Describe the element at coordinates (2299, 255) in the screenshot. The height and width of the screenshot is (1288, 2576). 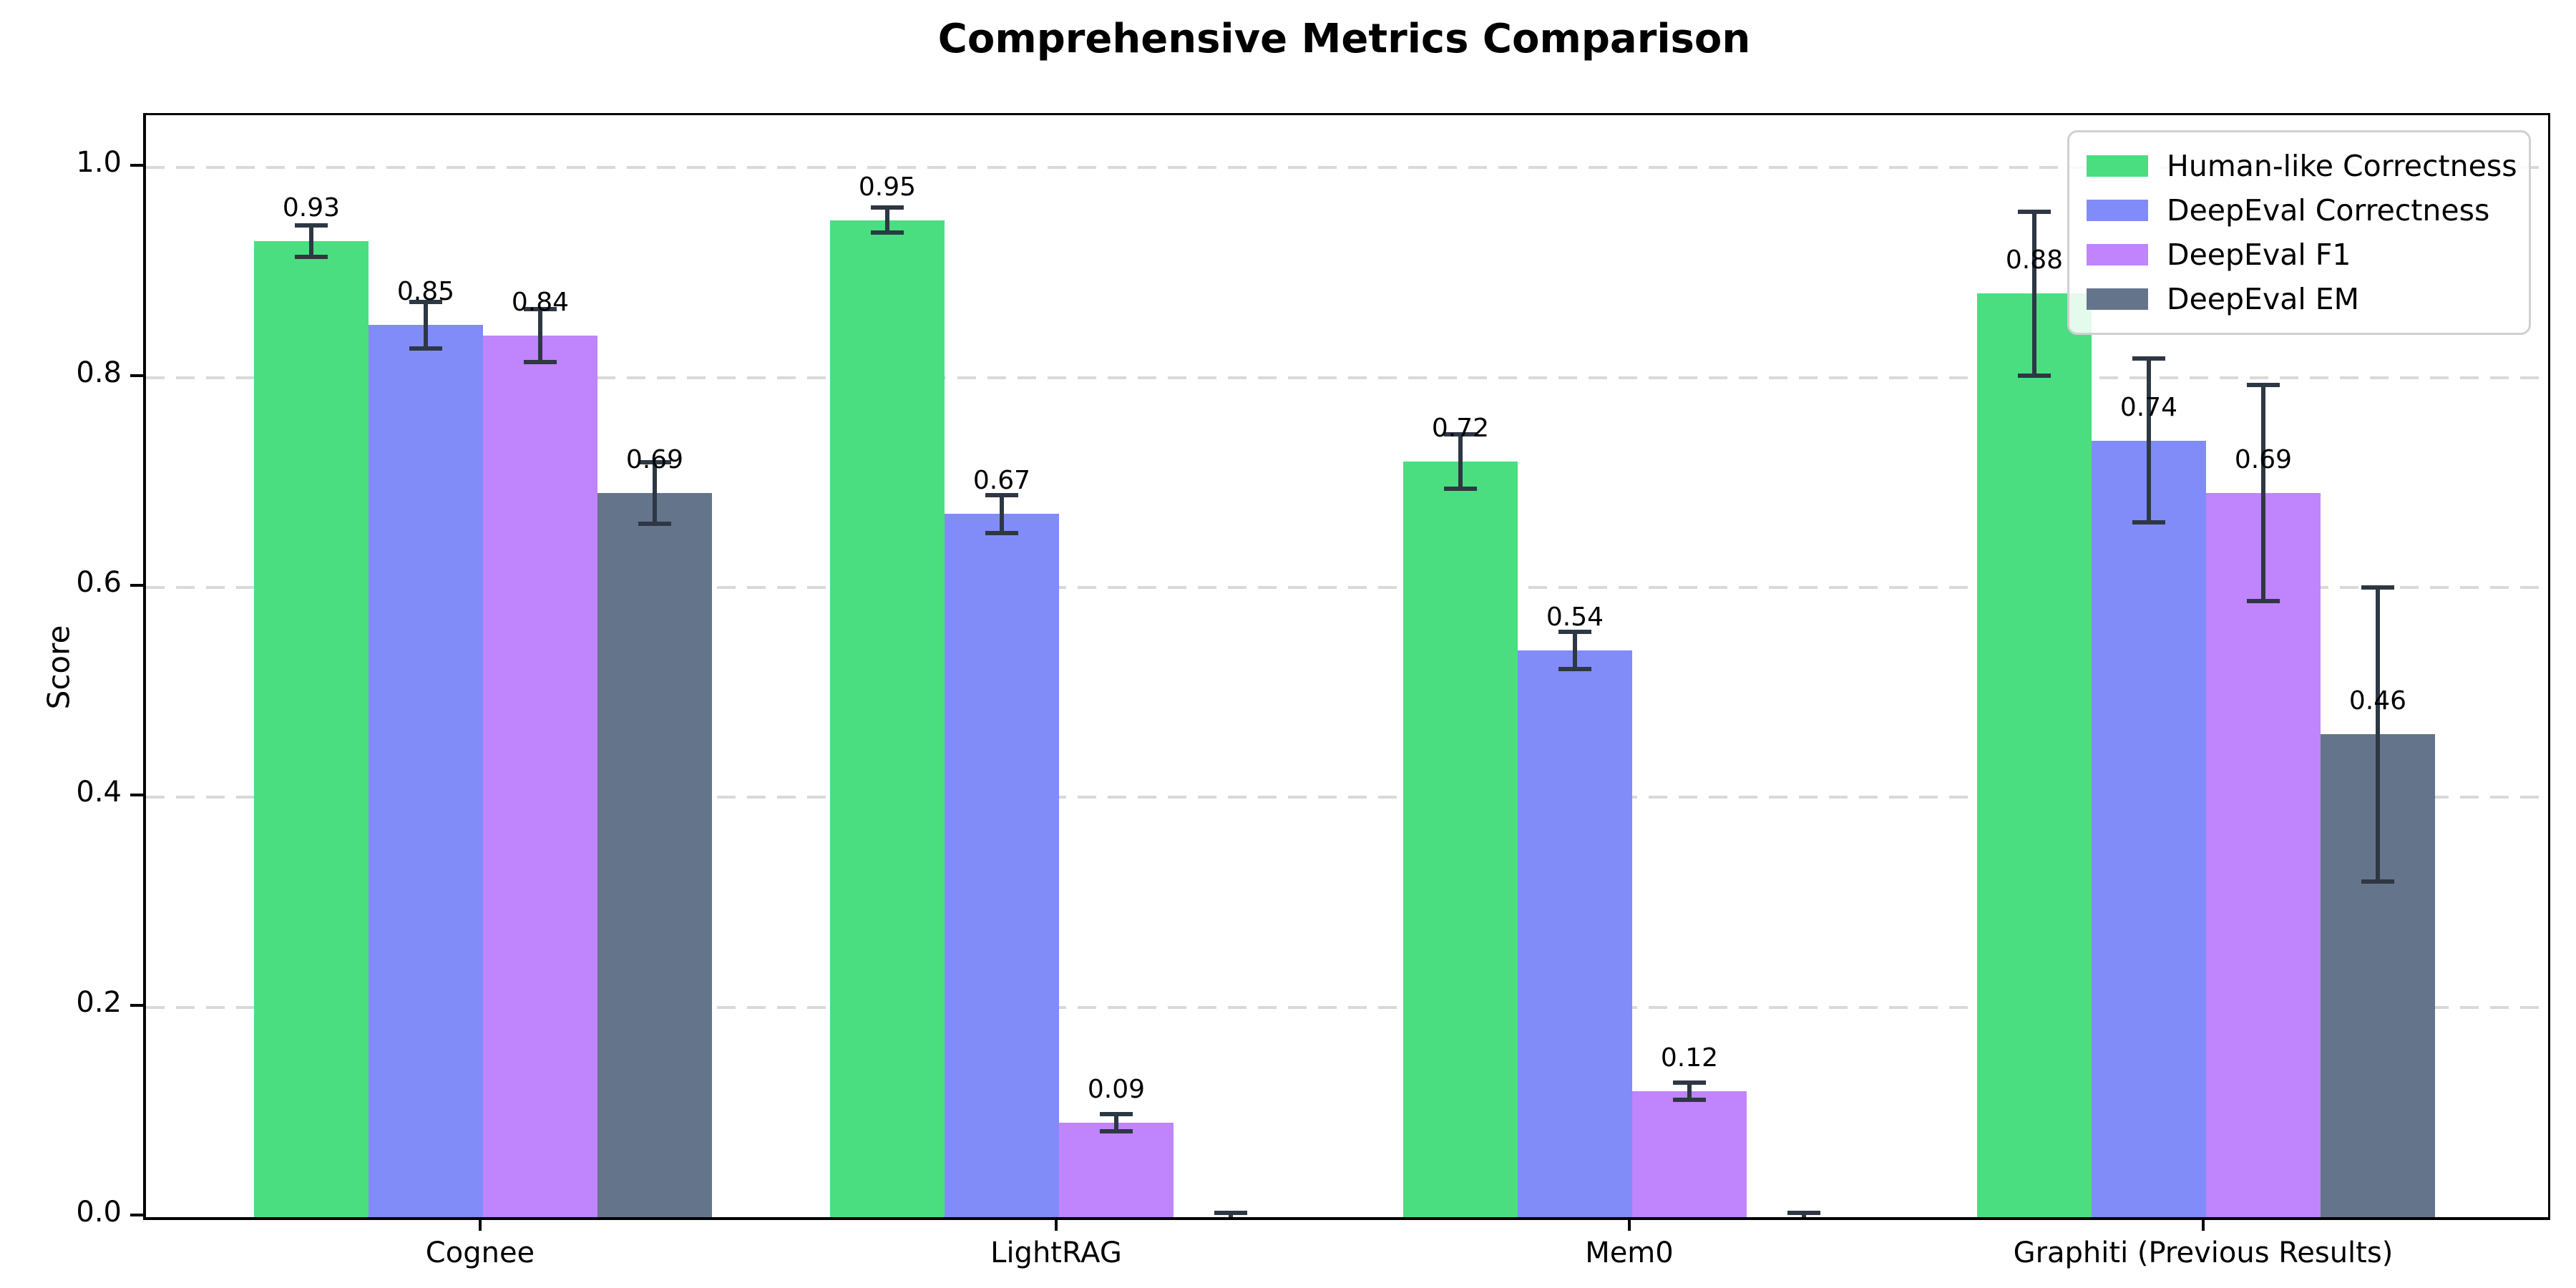
I see `legend-item-deepeval-f1: DeepEval F1` at that location.